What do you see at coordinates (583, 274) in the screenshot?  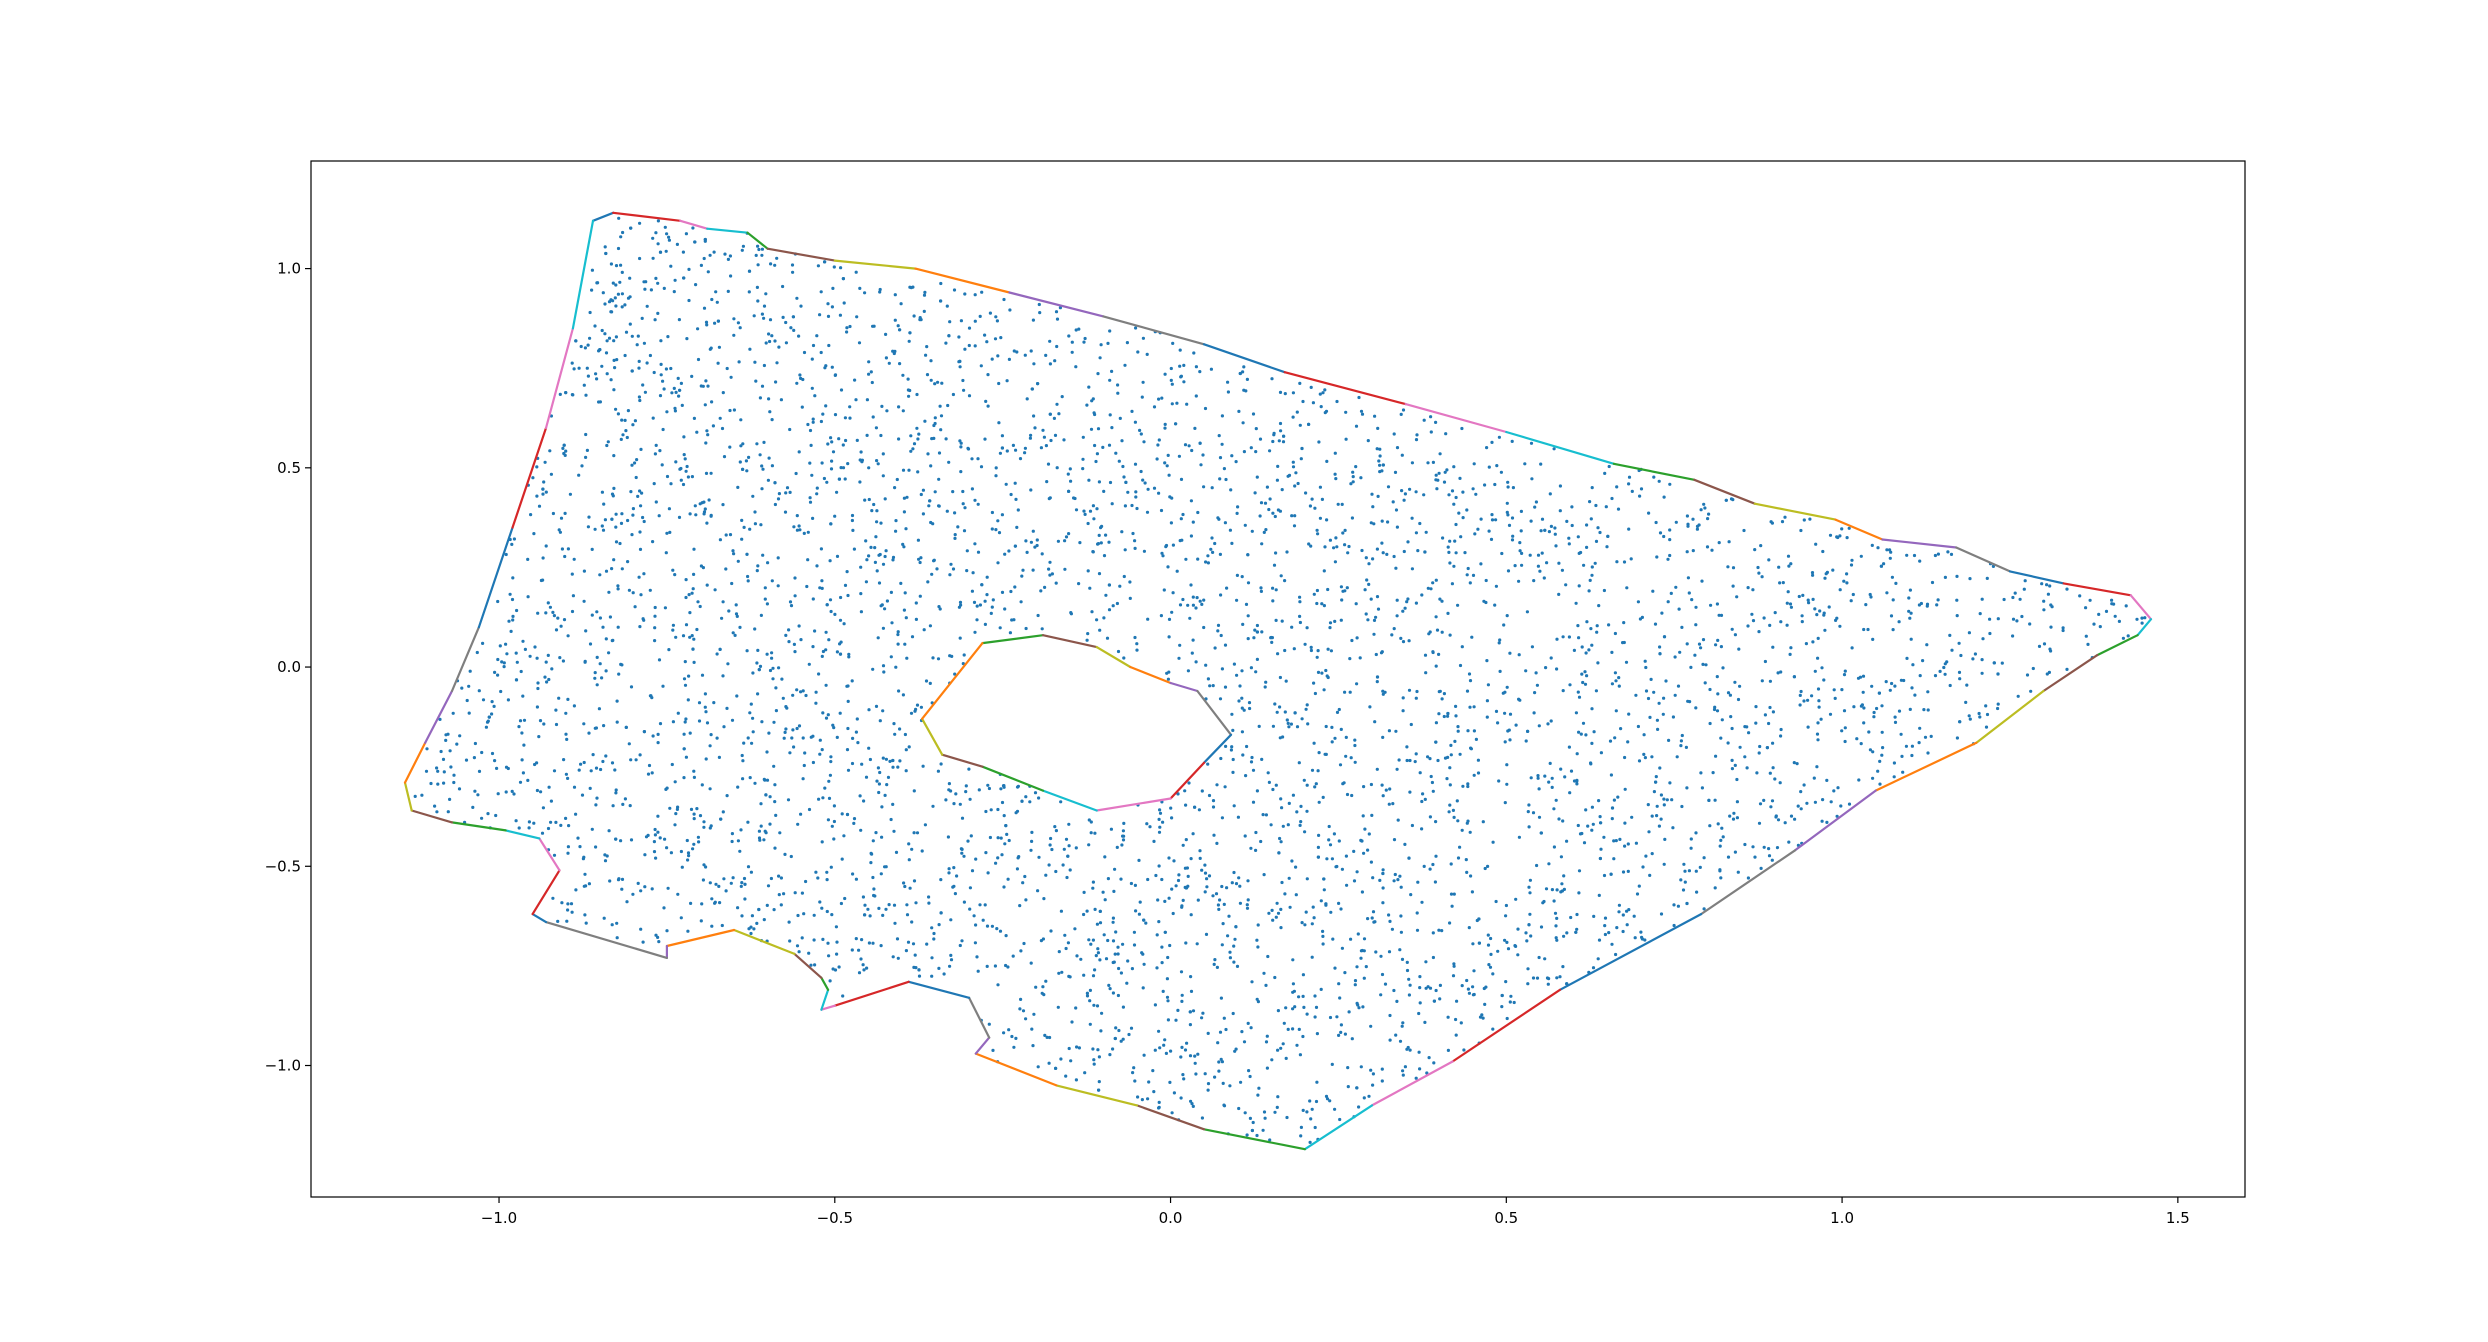 I see `outer-boundary-edge` at bounding box center [583, 274].